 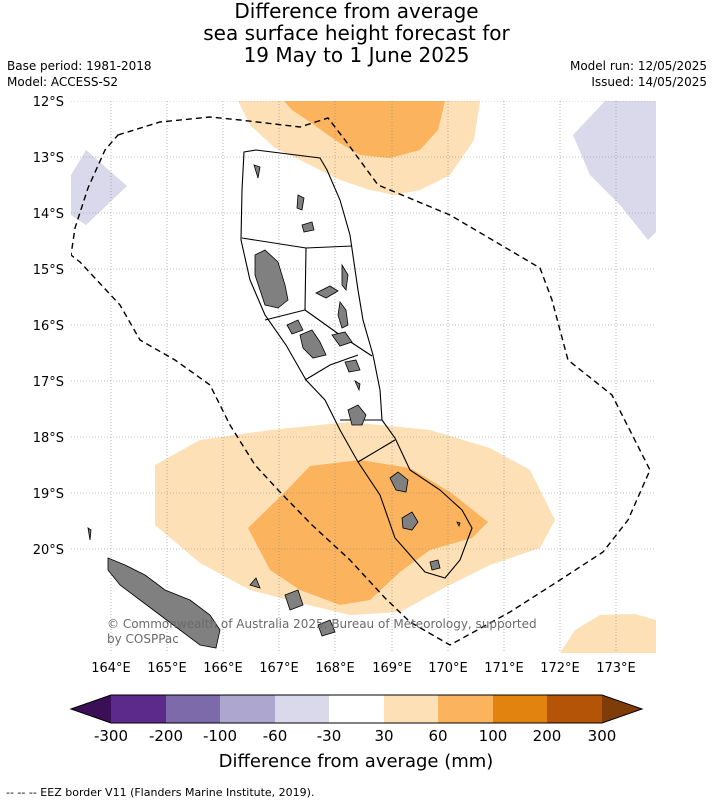 What do you see at coordinates (435, 565) in the screenshot?
I see `island-aneityum` at bounding box center [435, 565].